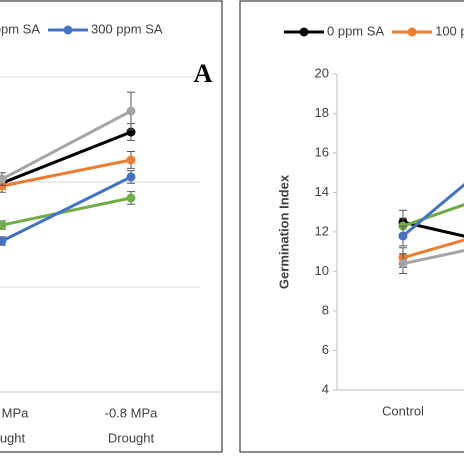  What do you see at coordinates (322, 230) in the screenshot?
I see `y-tick-label: 12` at bounding box center [322, 230].